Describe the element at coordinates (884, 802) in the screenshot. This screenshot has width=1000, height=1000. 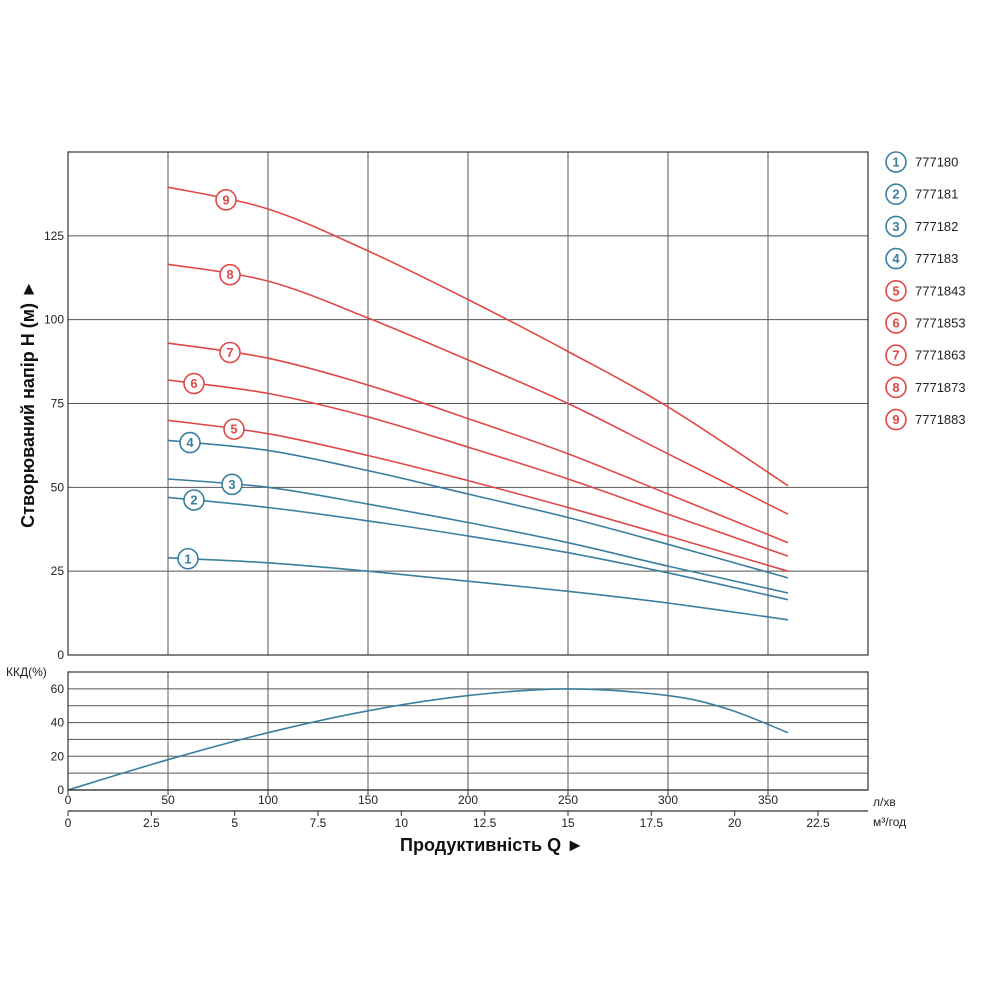
I see `lpm-unit-label: л/хв` at that location.